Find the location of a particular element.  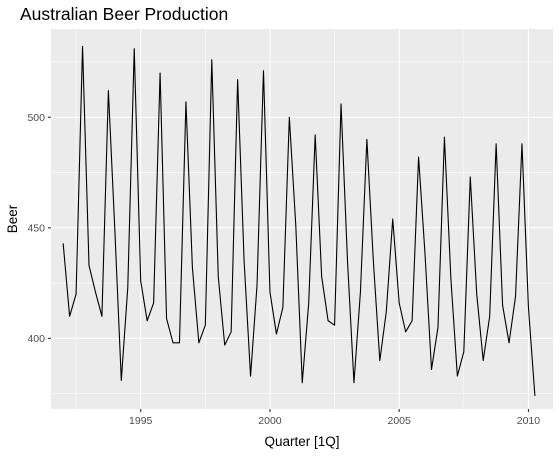

y-axis: 400 450 500 is located at coordinates (39, 228).